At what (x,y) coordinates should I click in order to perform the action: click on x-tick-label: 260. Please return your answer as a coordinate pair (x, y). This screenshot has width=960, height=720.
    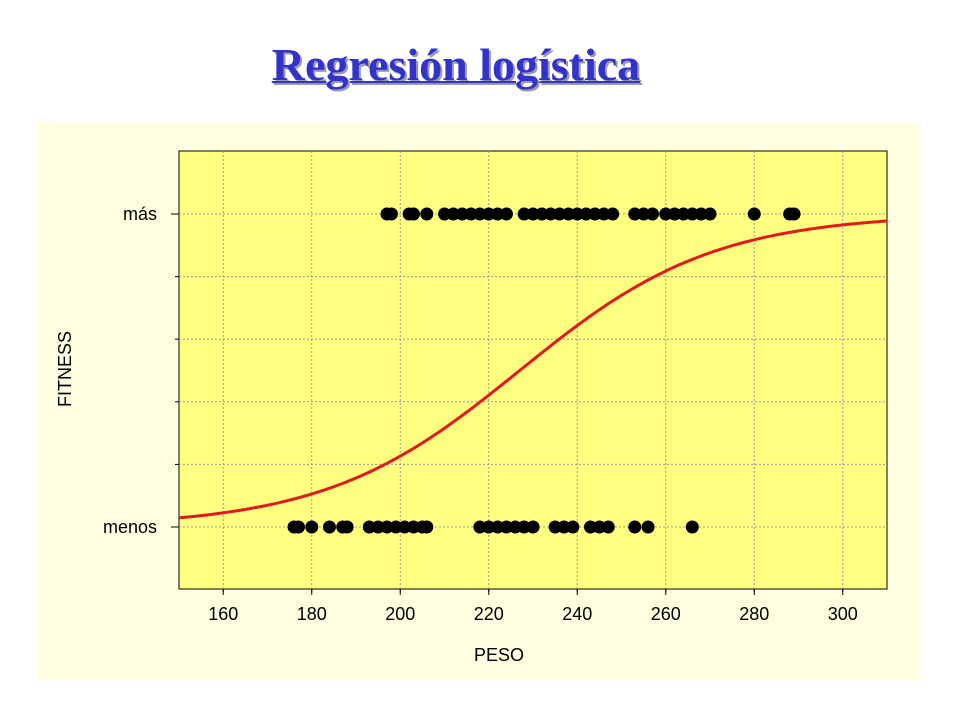
    Looking at the image, I should click on (666, 614).